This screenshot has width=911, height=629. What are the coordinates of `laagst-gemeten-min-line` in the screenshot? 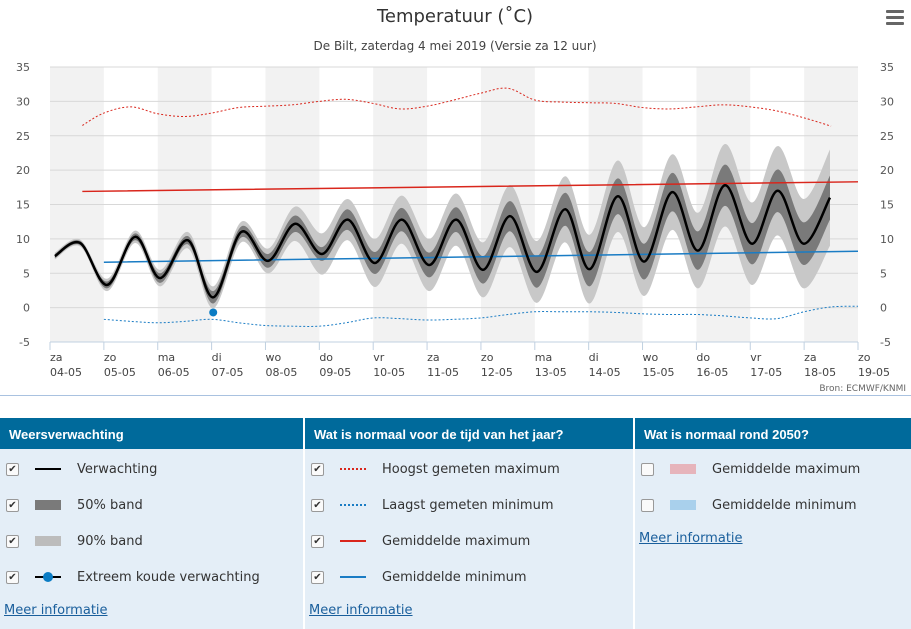 It's located at (481, 316).